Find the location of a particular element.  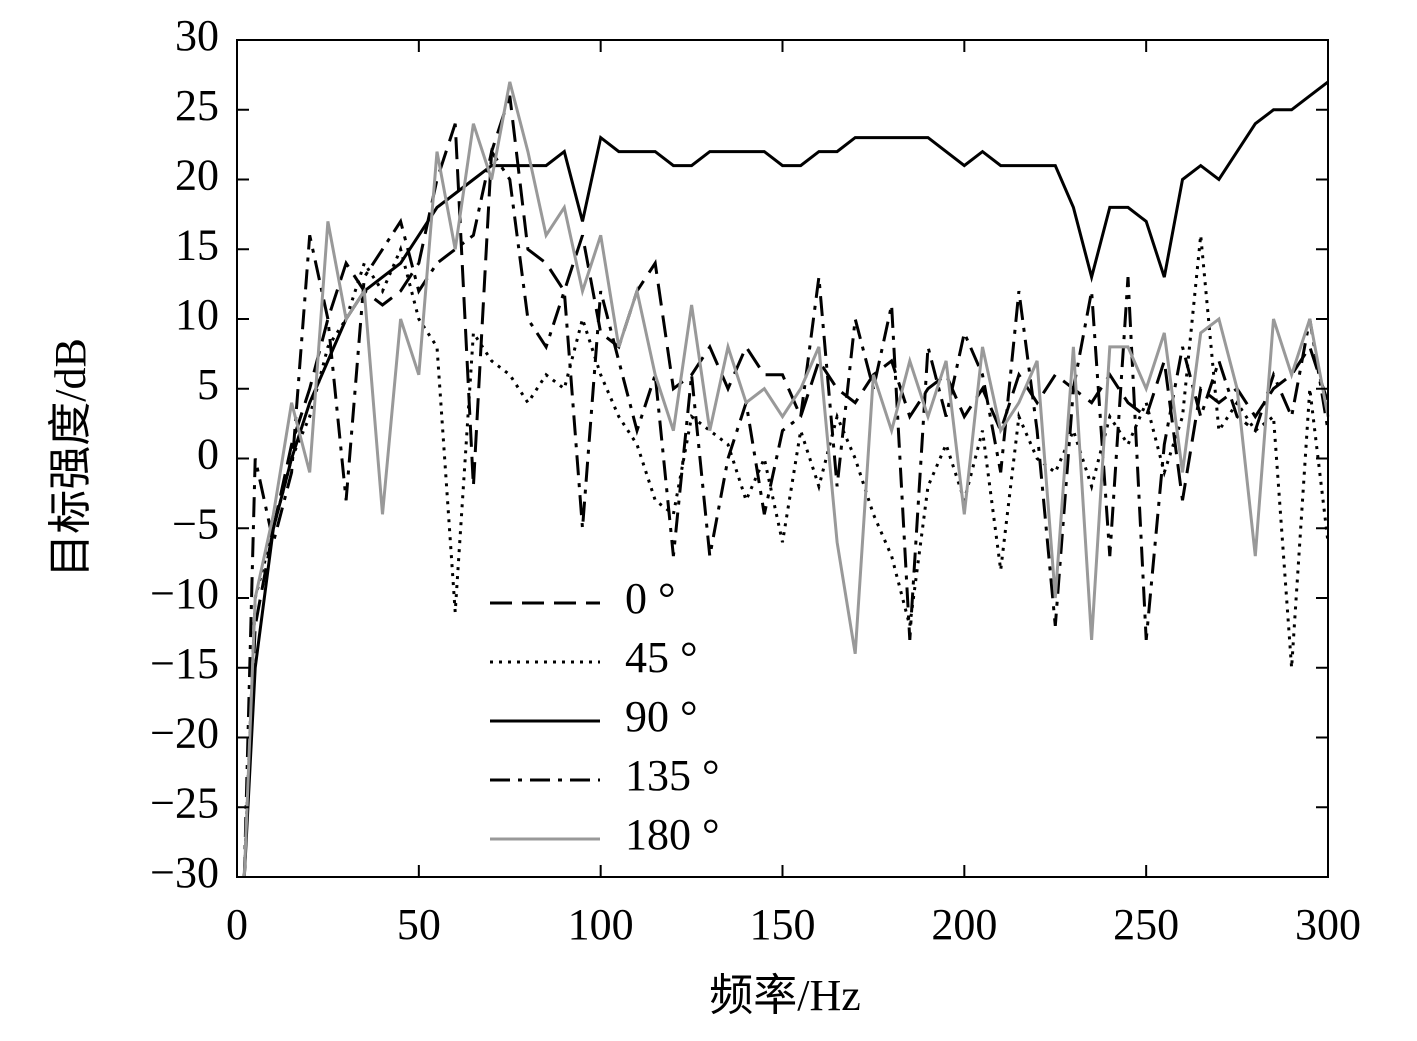

x-tick-label: 0 is located at coordinates (237, 924).